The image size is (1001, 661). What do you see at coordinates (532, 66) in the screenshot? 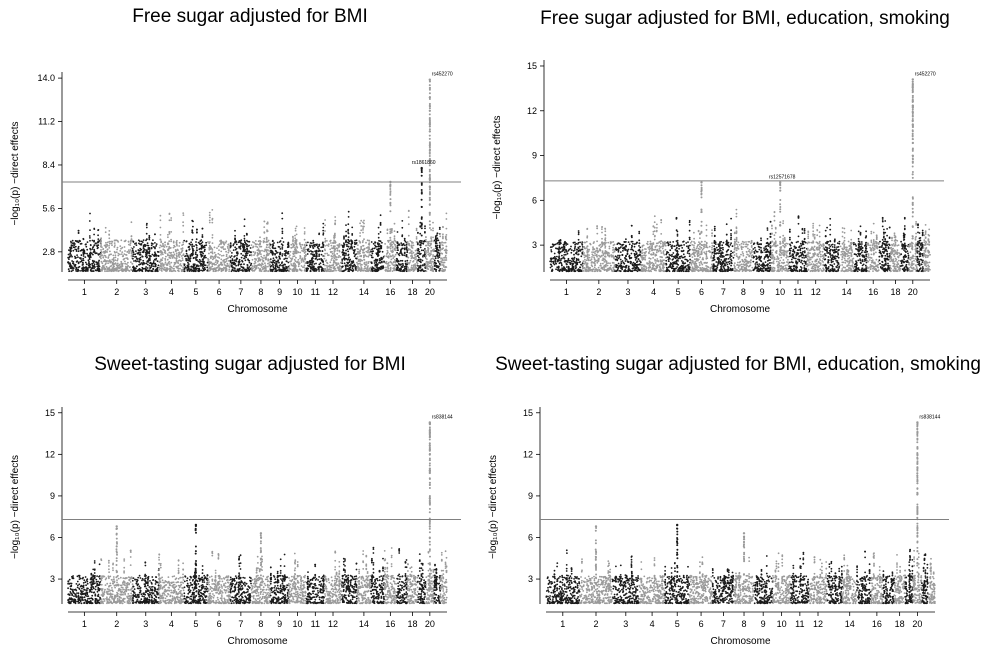
I see `y-tick-label: 15` at bounding box center [532, 66].